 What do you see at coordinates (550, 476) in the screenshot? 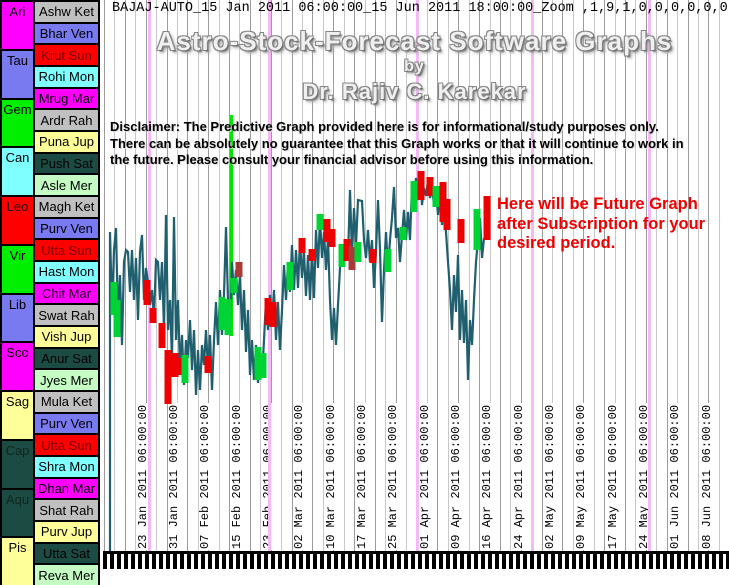
I see `x-axis-label: 02 May 2011 06:00:00` at bounding box center [550, 476].